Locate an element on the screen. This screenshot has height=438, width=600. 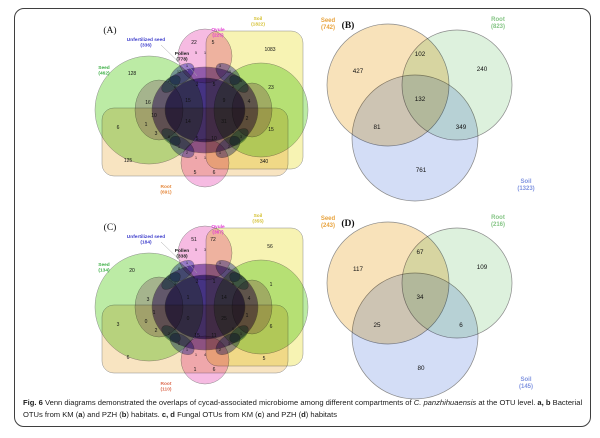
region-value: 16 is located at coordinates (148, 103).